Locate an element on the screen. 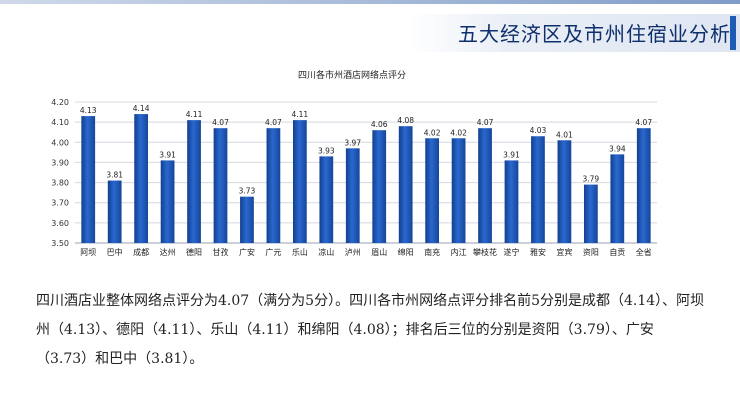 Image resolution: width=740 pixels, height=416 pixels. x-tick-label: 自贡 is located at coordinates (617, 252).